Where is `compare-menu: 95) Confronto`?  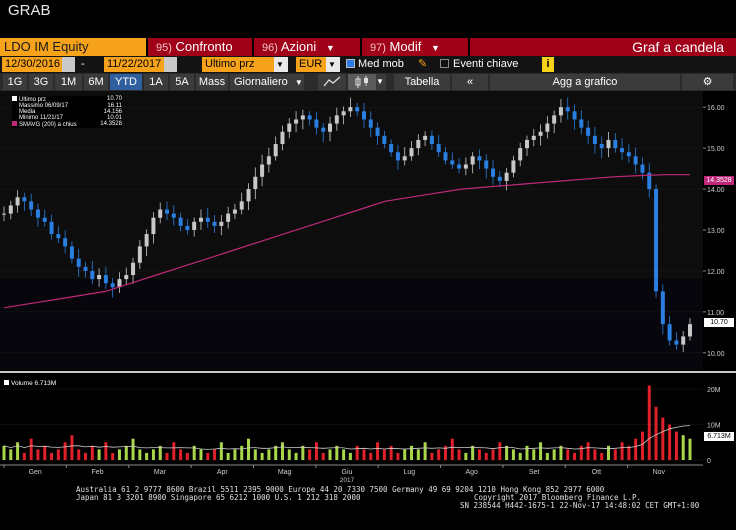 compare-menu: 95) Confronto is located at coordinates (194, 47).